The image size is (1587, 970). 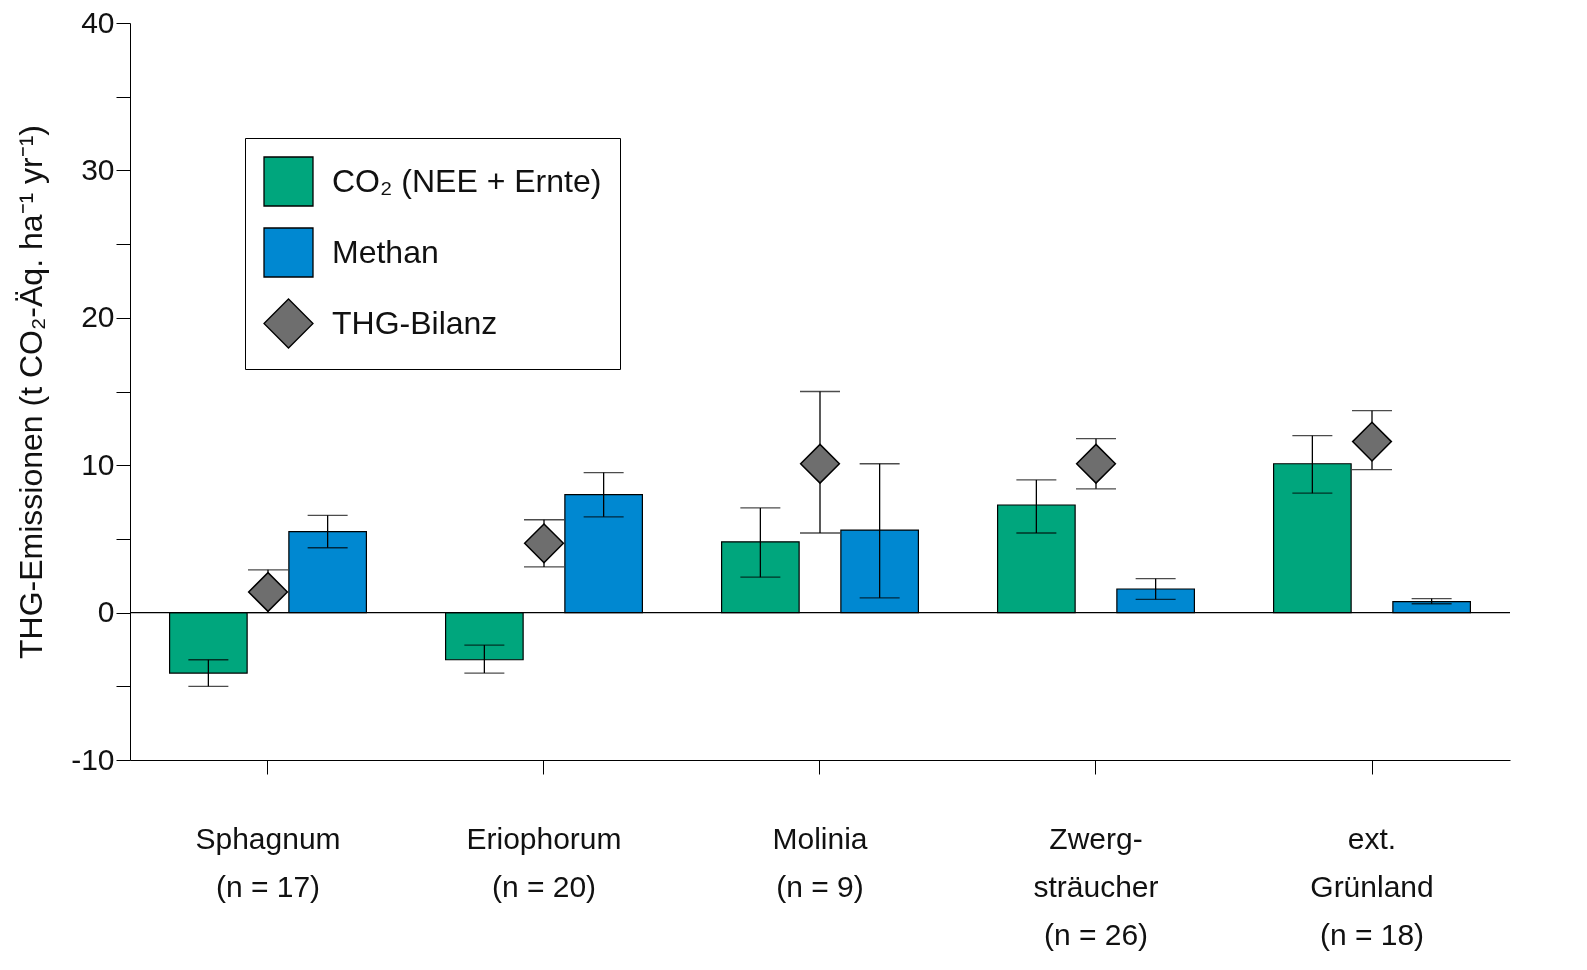 I want to click on x-tick-label: Eriophorum (n = 20), so click(x=544, y=862).